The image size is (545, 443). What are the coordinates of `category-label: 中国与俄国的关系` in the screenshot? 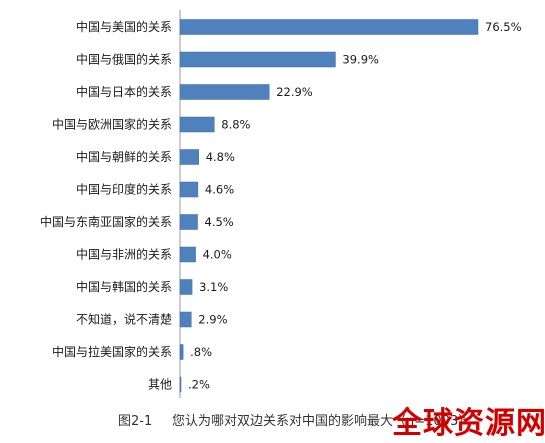 It's located at (124, 59).